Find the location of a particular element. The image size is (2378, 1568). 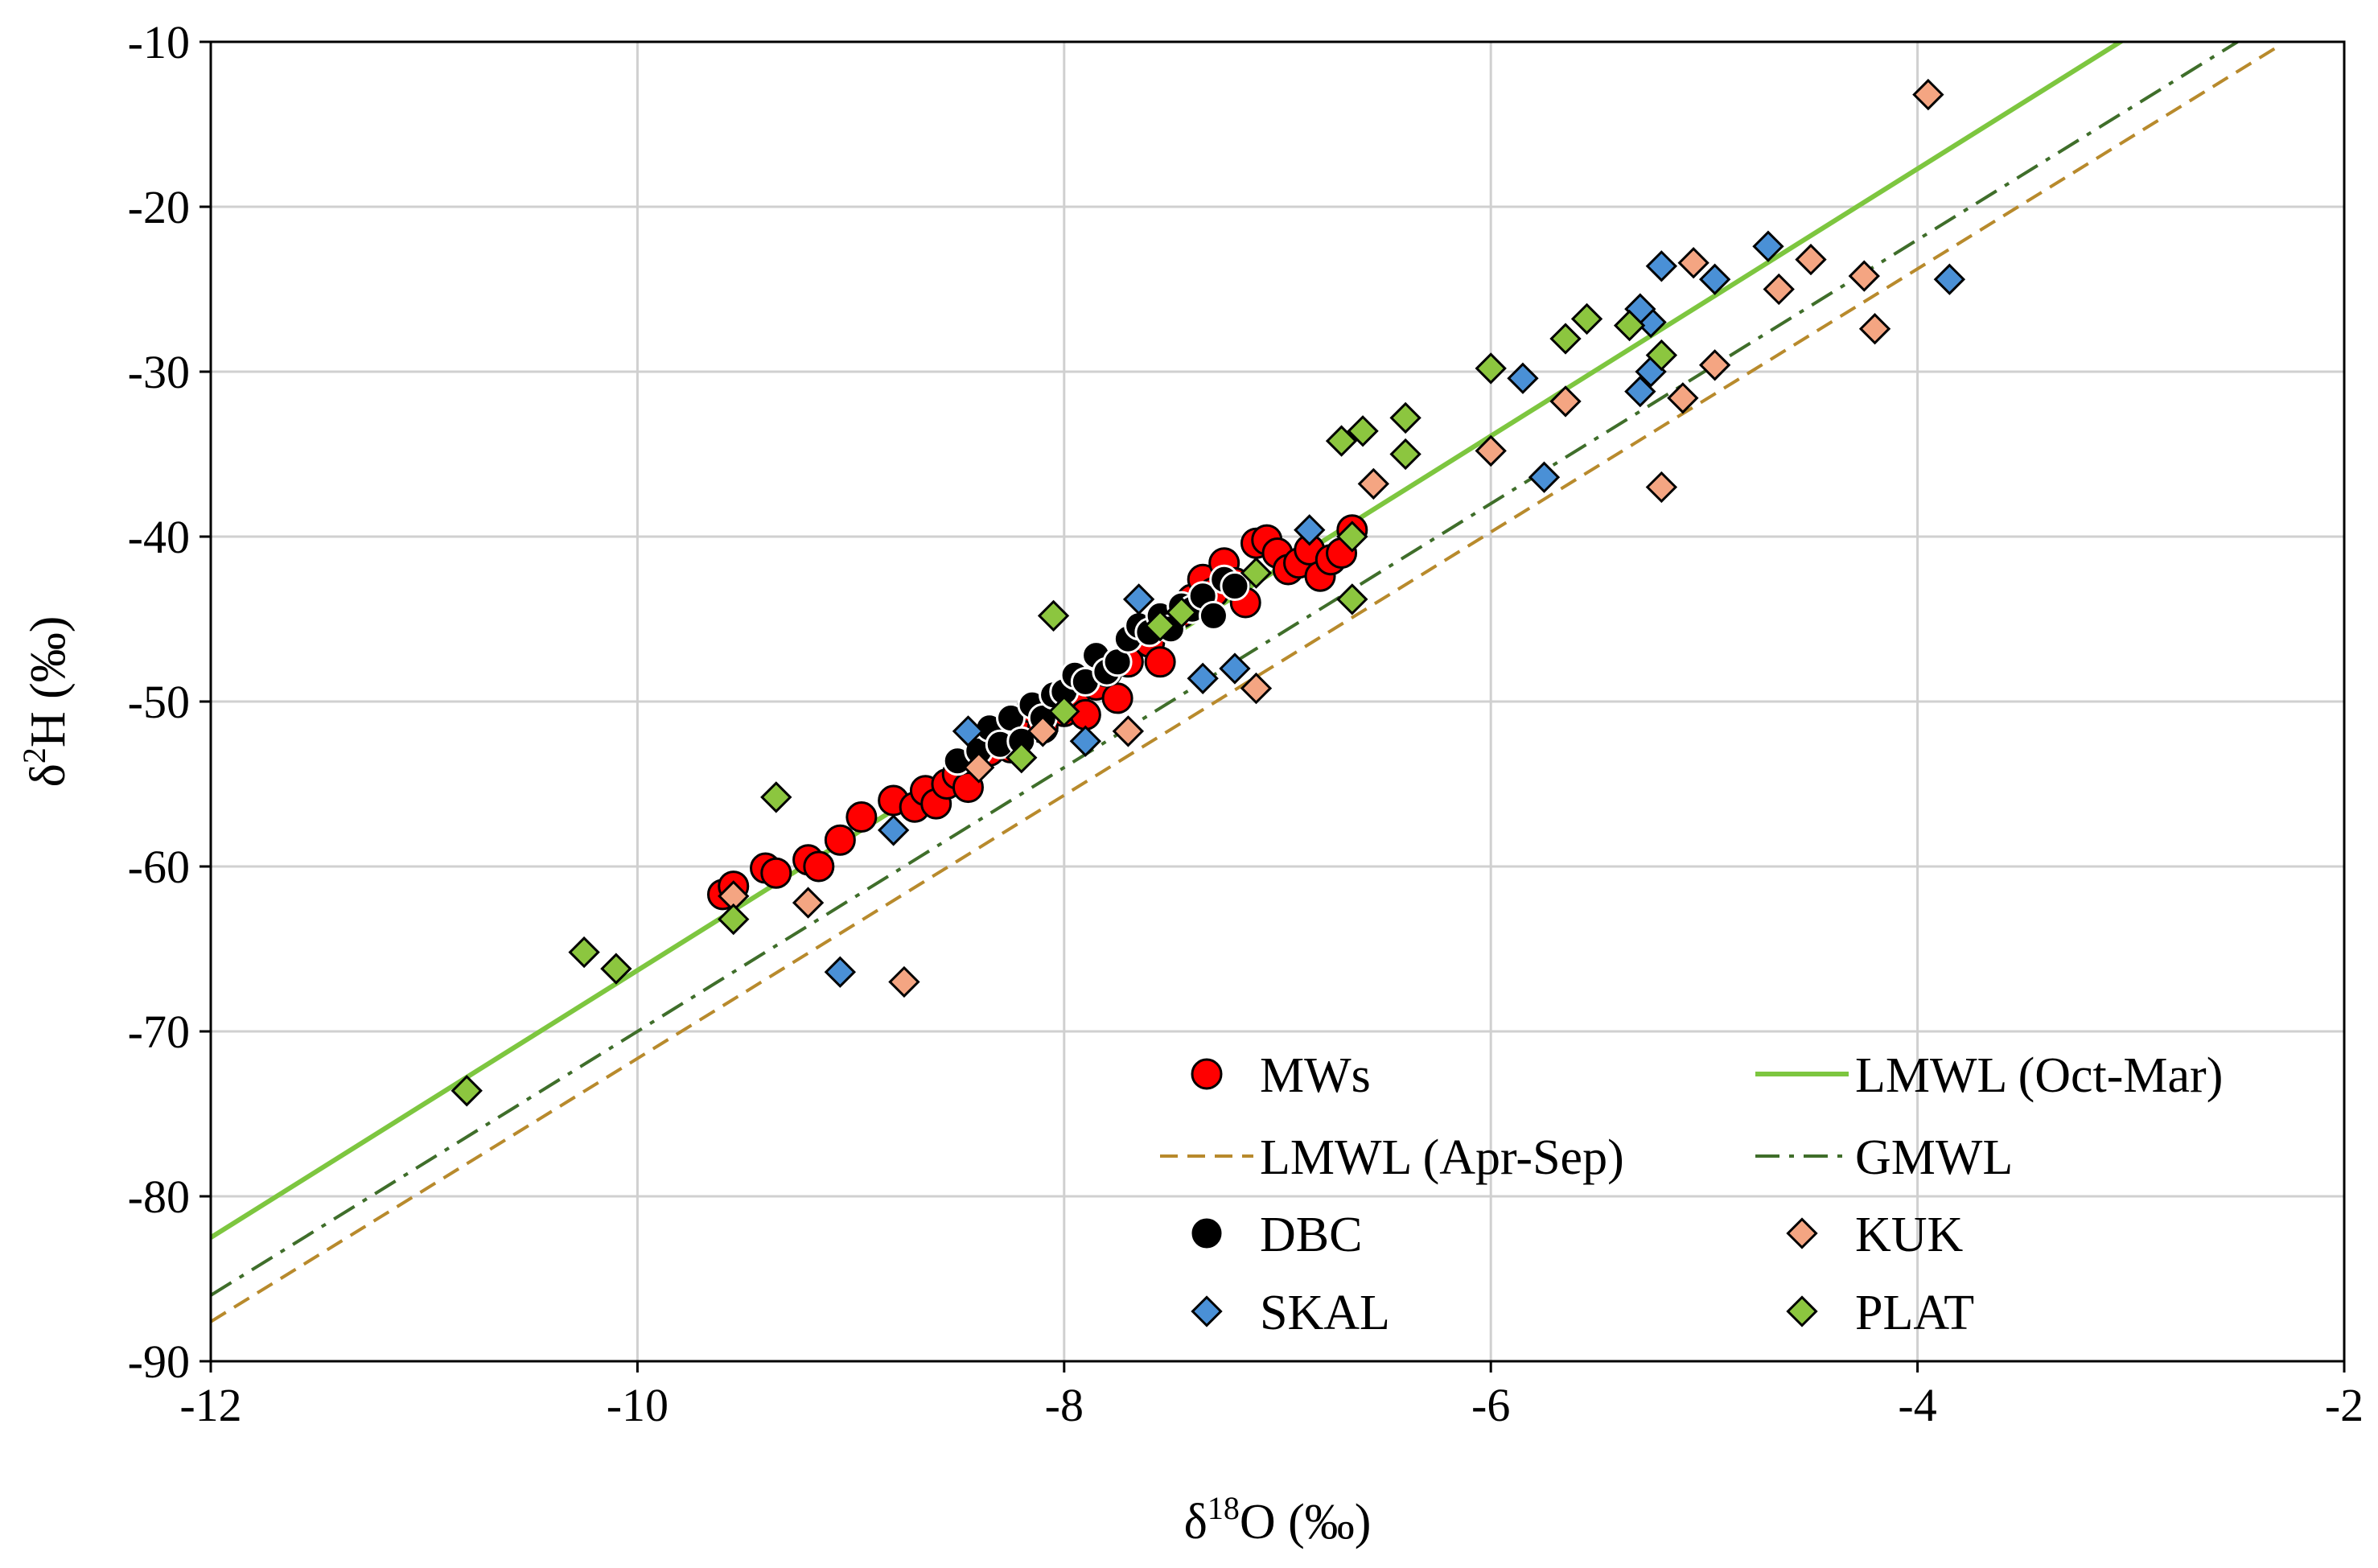

x-tick-label: -6 is located at coordinates (1490, 1405).